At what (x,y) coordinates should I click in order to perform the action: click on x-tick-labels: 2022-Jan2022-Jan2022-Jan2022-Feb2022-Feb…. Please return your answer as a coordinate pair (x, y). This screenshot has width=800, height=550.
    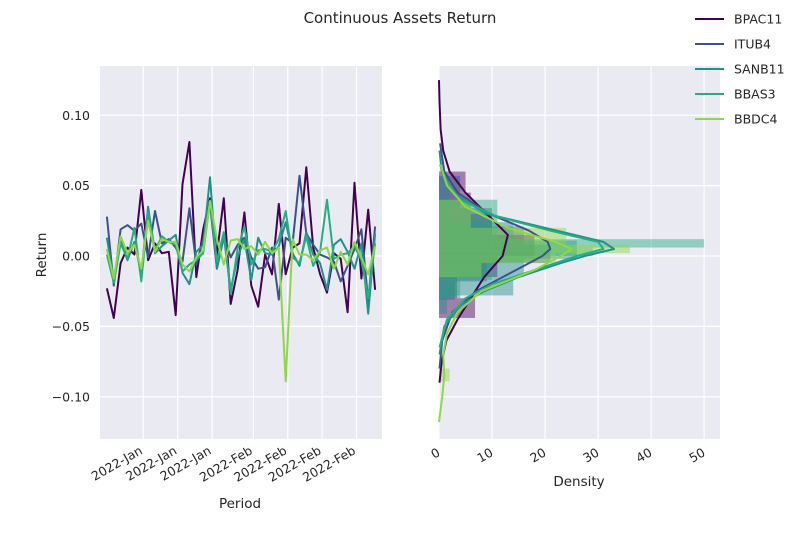
    Looking at the image, I should click on (224, 464).